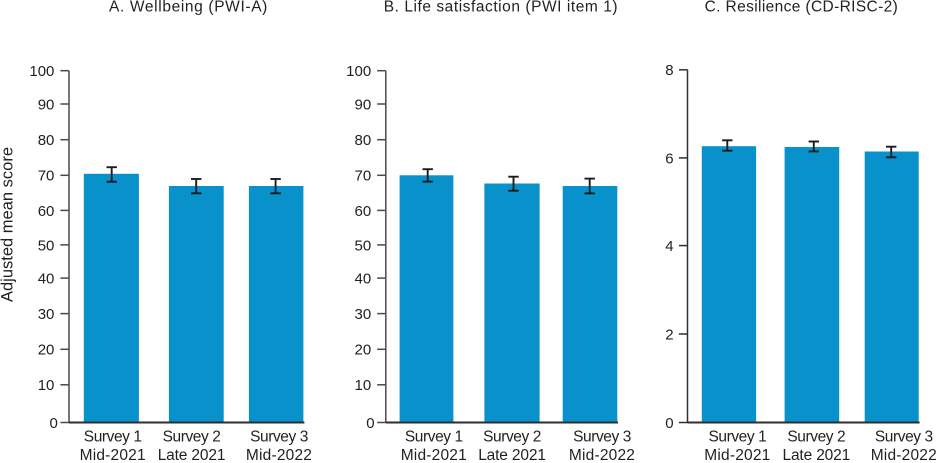  Describe the element at coordinates (669, 70) in the screenshot. I see `svg-text: 8` at that location.